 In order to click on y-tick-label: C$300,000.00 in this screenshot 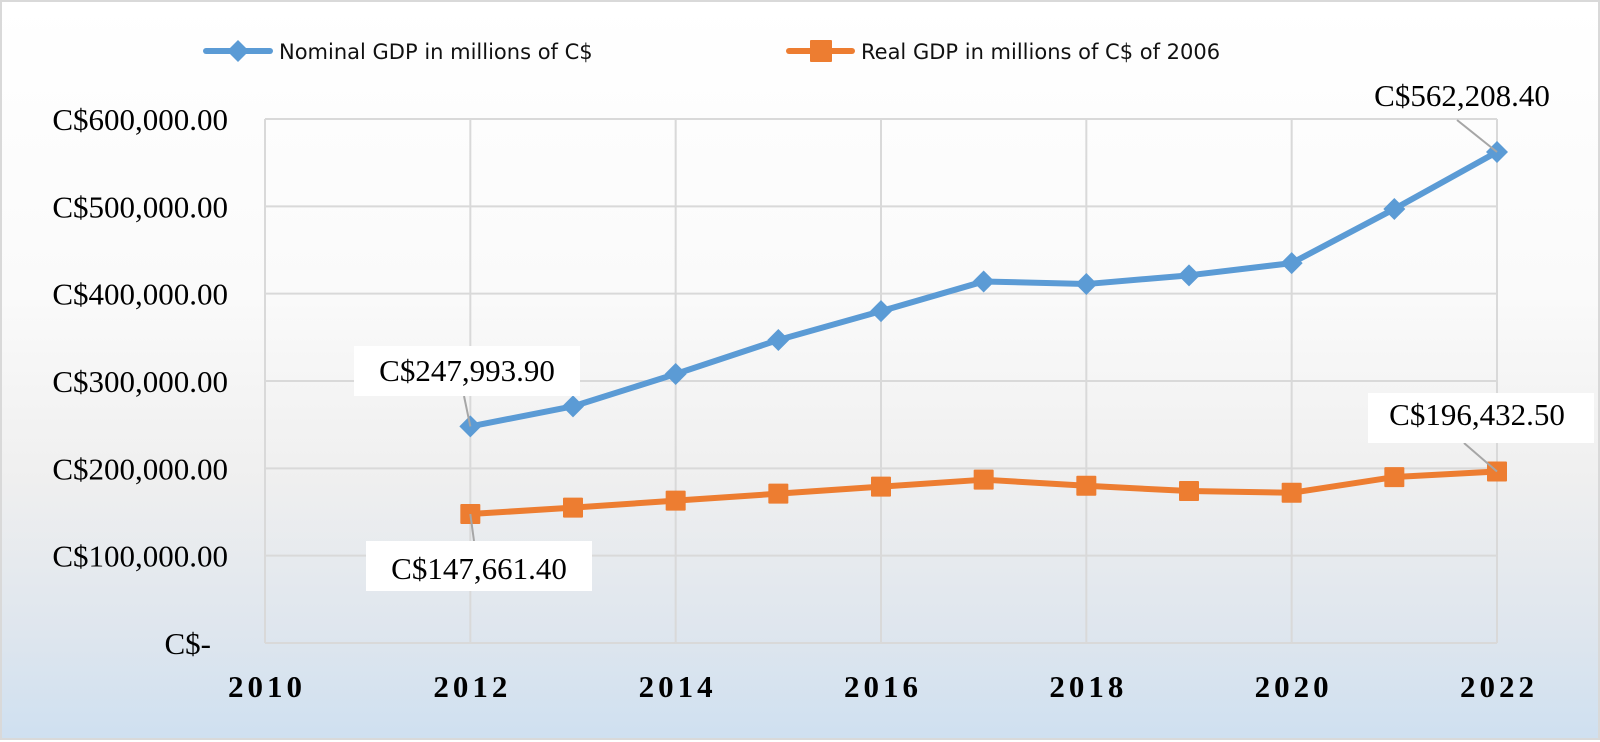, I will do `click(140, 381)`.